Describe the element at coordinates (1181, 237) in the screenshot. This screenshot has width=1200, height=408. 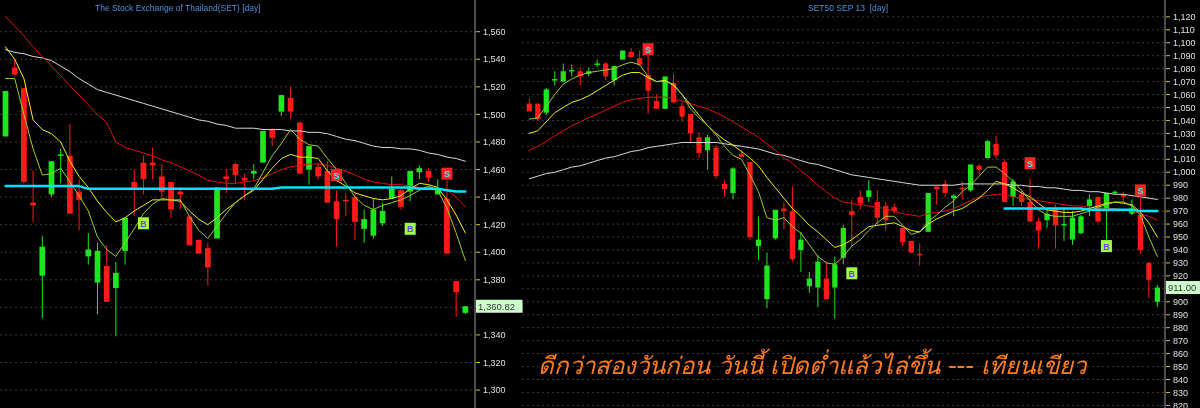
I see `y-tick-label: 950` at that location.